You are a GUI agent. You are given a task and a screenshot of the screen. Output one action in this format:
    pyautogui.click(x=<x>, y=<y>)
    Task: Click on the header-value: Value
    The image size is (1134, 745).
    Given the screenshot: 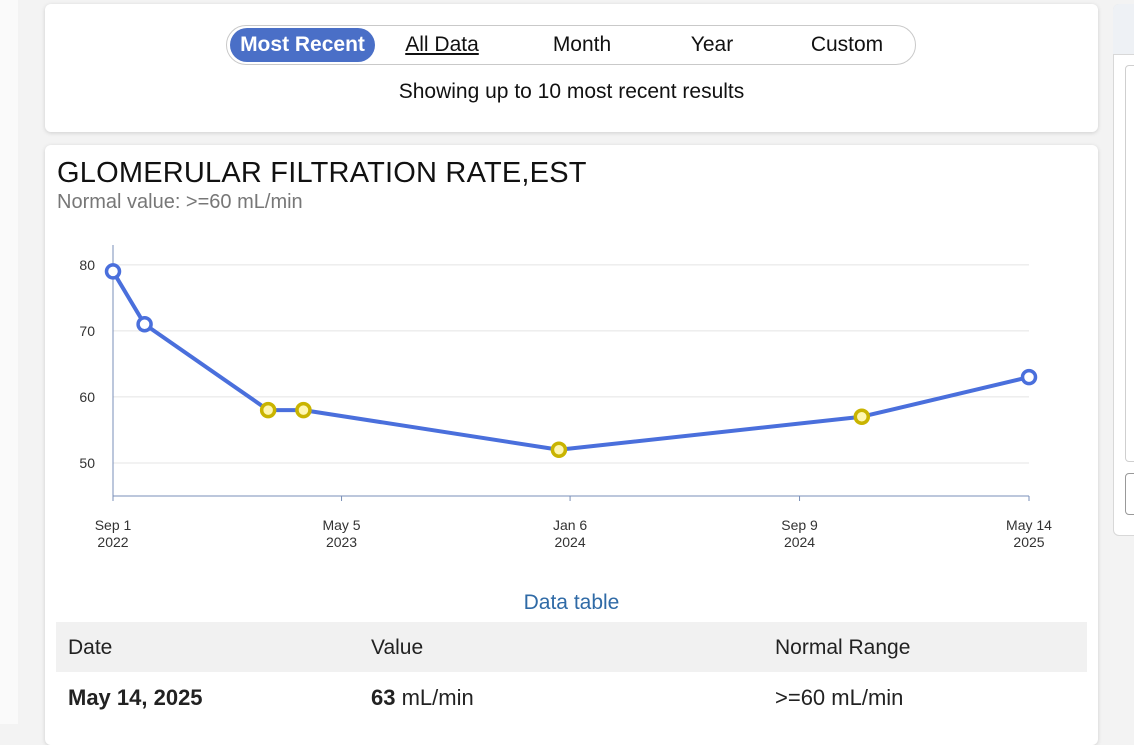 What is the action you would take?
    pyautogui.click(x=397, y=647)
    